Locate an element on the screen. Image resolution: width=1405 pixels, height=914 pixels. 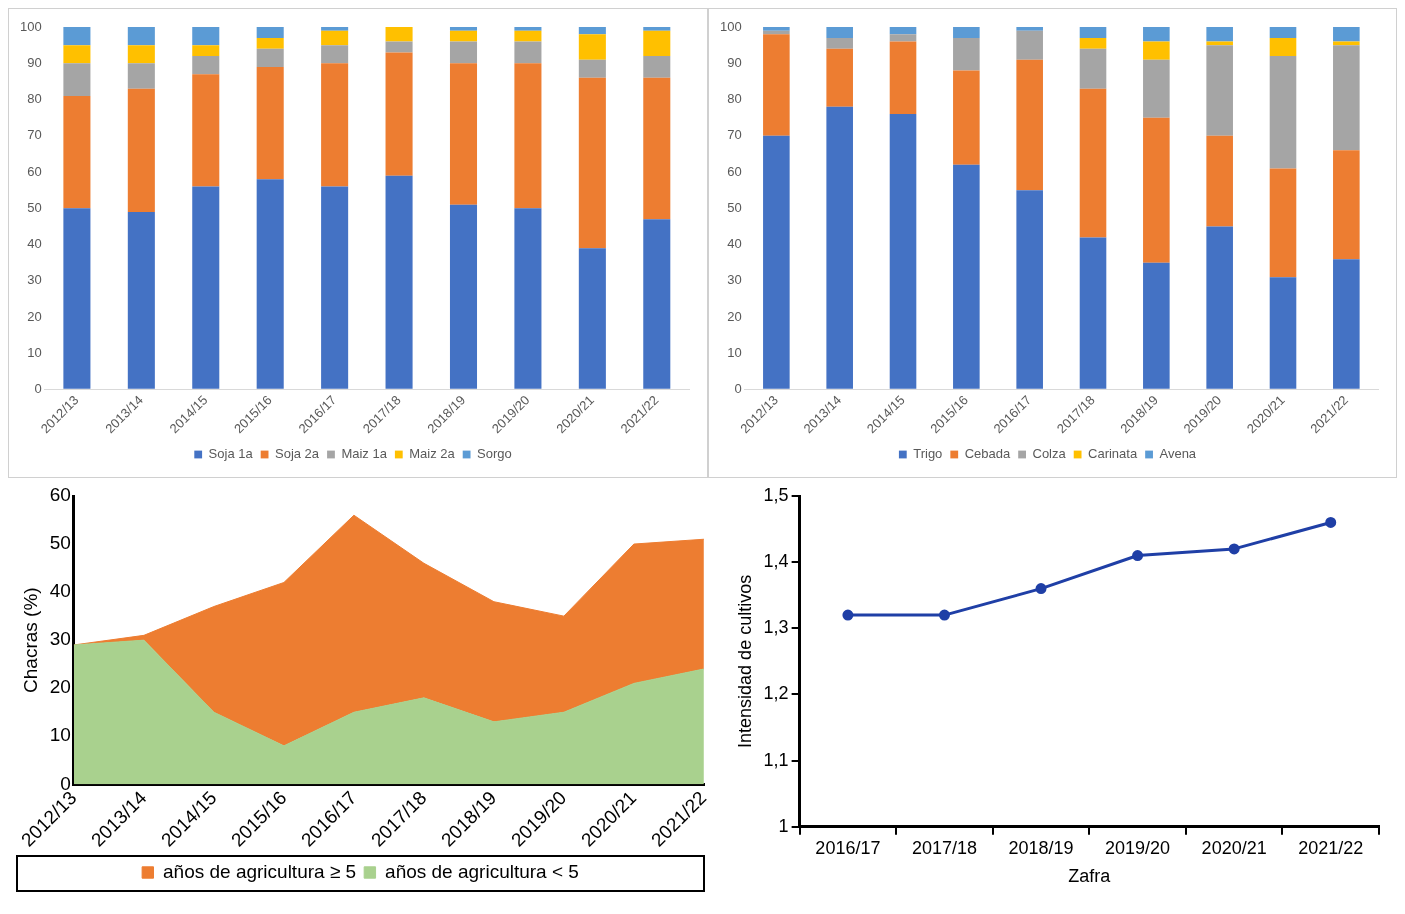
y-tick-label: 1,3 is located at coordinates (776, 627).